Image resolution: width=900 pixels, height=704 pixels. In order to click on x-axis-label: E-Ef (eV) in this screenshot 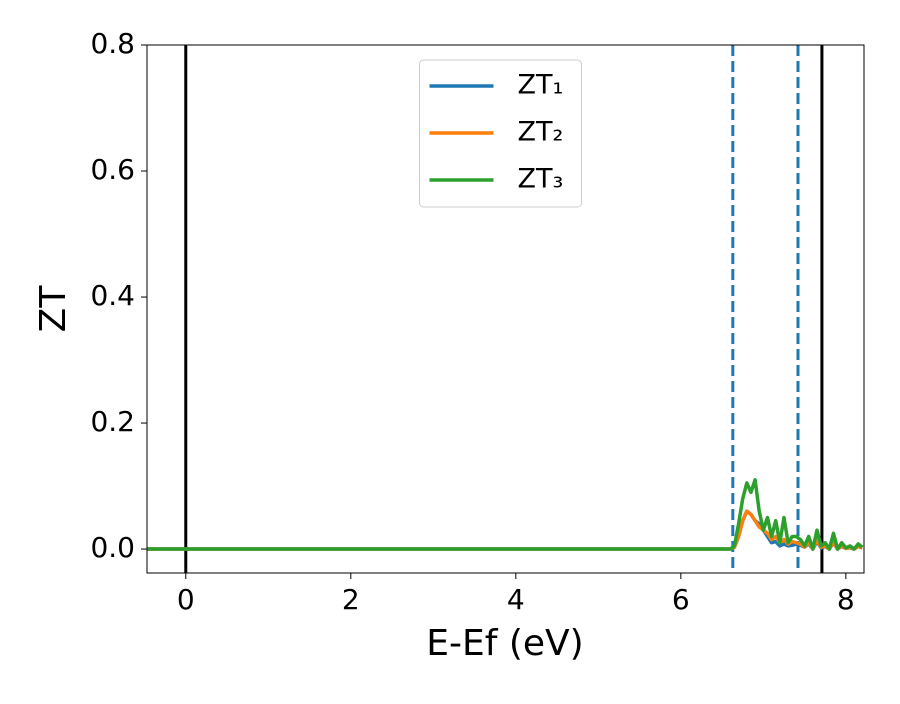, I will do `click(504, 643)`.